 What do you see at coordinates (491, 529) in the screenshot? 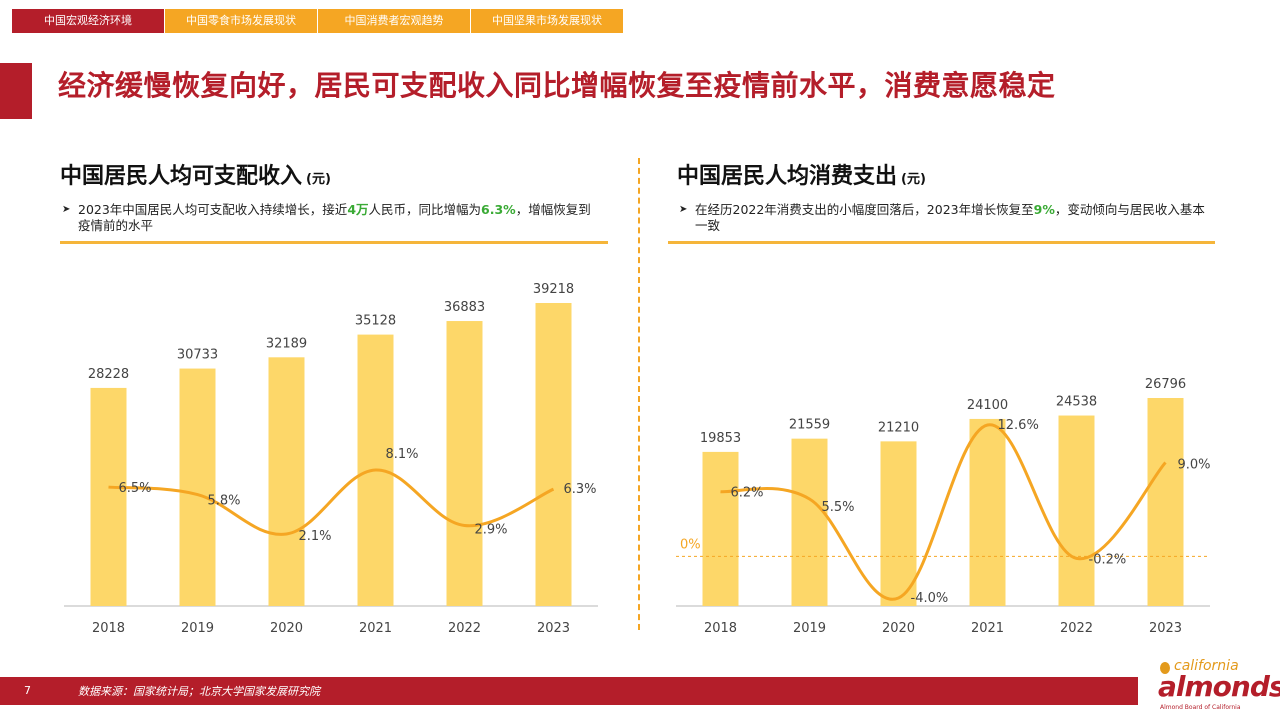
I see `income-growth-label: 2.9%` at bounding box center [491, 529].